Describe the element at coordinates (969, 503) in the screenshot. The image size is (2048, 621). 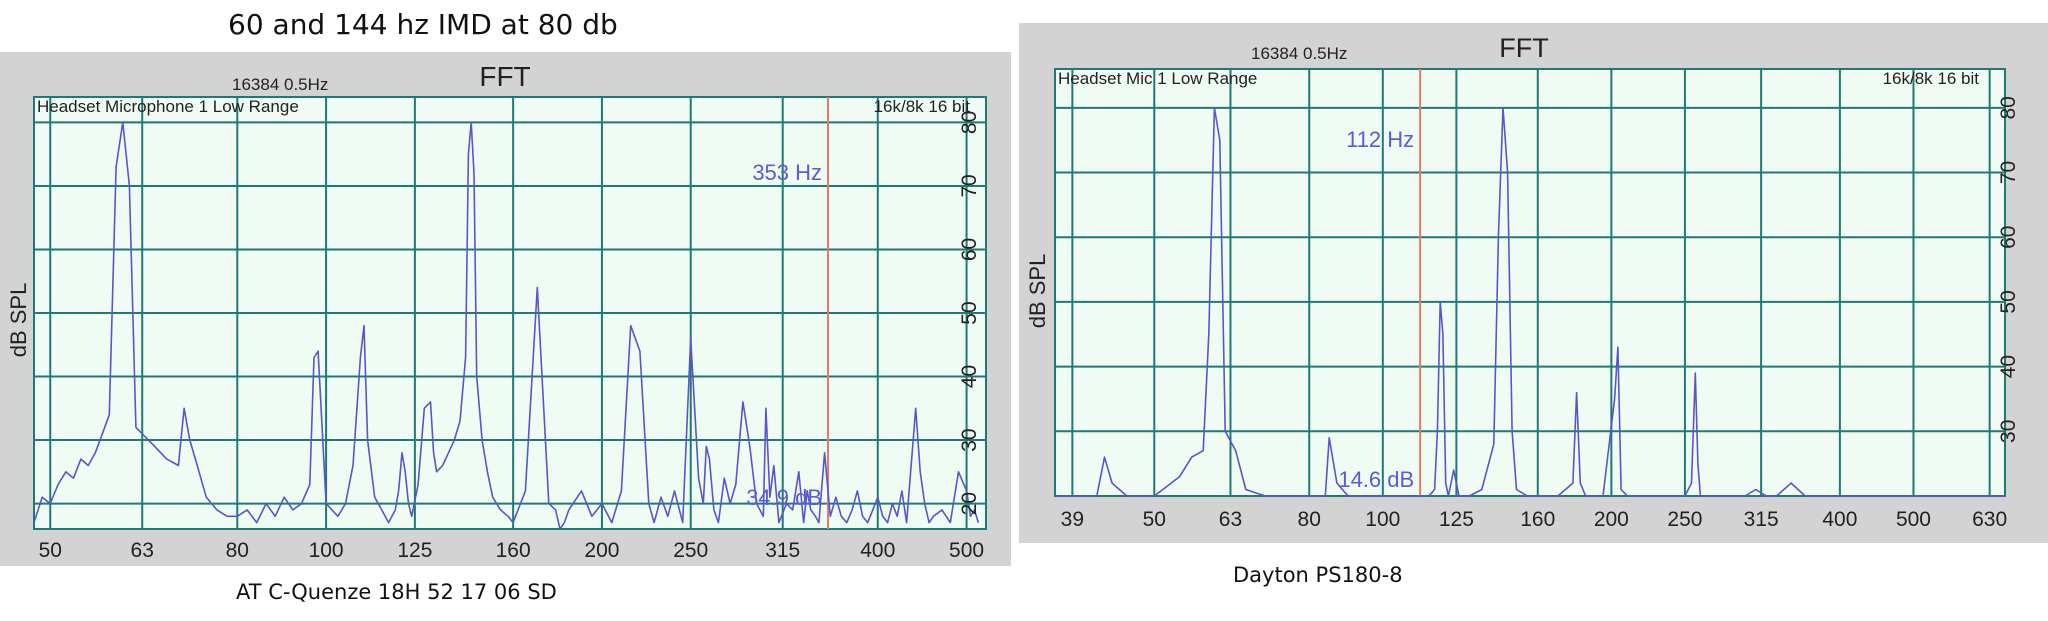
I see `y-tick-label: 20` at that location.